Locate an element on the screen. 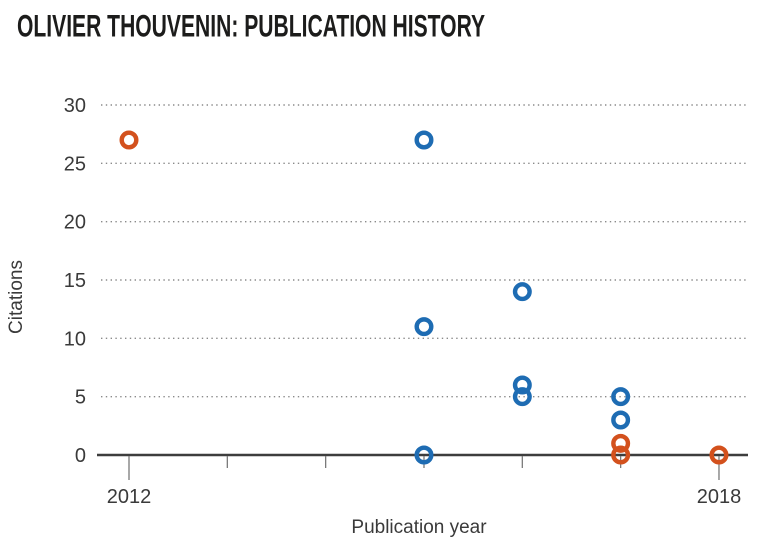  y-tick-label: 5 is located at coordinates (80, 398).